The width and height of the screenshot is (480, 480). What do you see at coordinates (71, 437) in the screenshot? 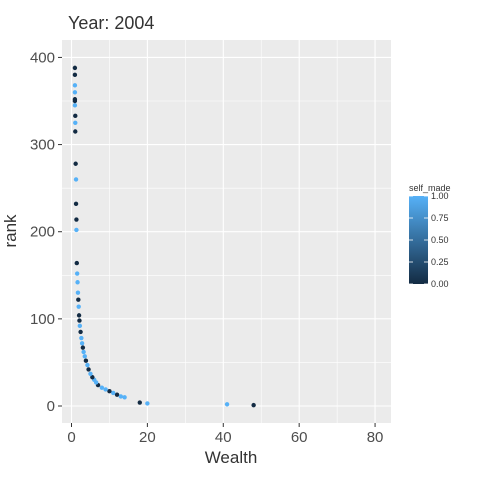
I see `x-tick-label: 0` at bounding box center [71, 437].